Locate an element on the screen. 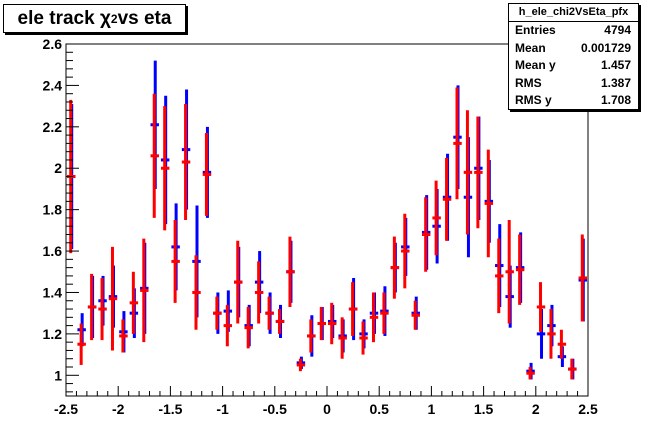 The image size is (653, 441). stats-value: 1.708 is located at coordinates (615, 100).